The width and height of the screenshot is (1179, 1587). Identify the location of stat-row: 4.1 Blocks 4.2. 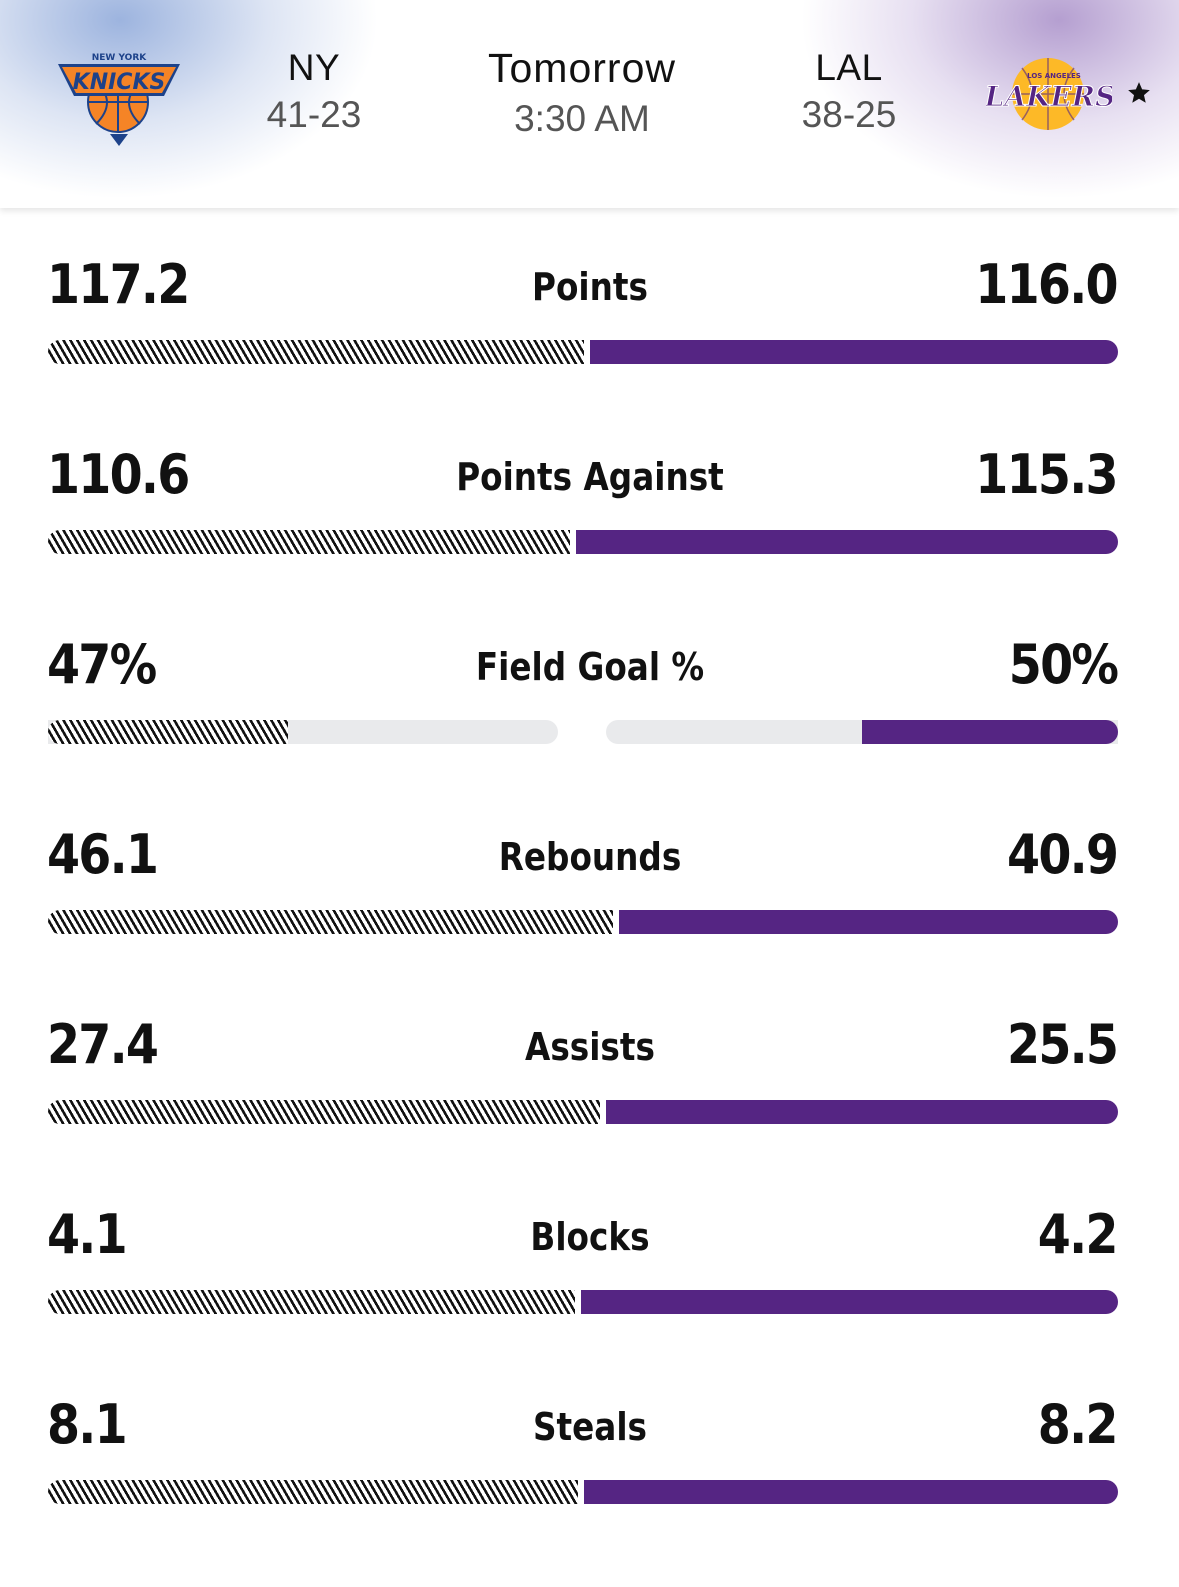
(589, 1298).